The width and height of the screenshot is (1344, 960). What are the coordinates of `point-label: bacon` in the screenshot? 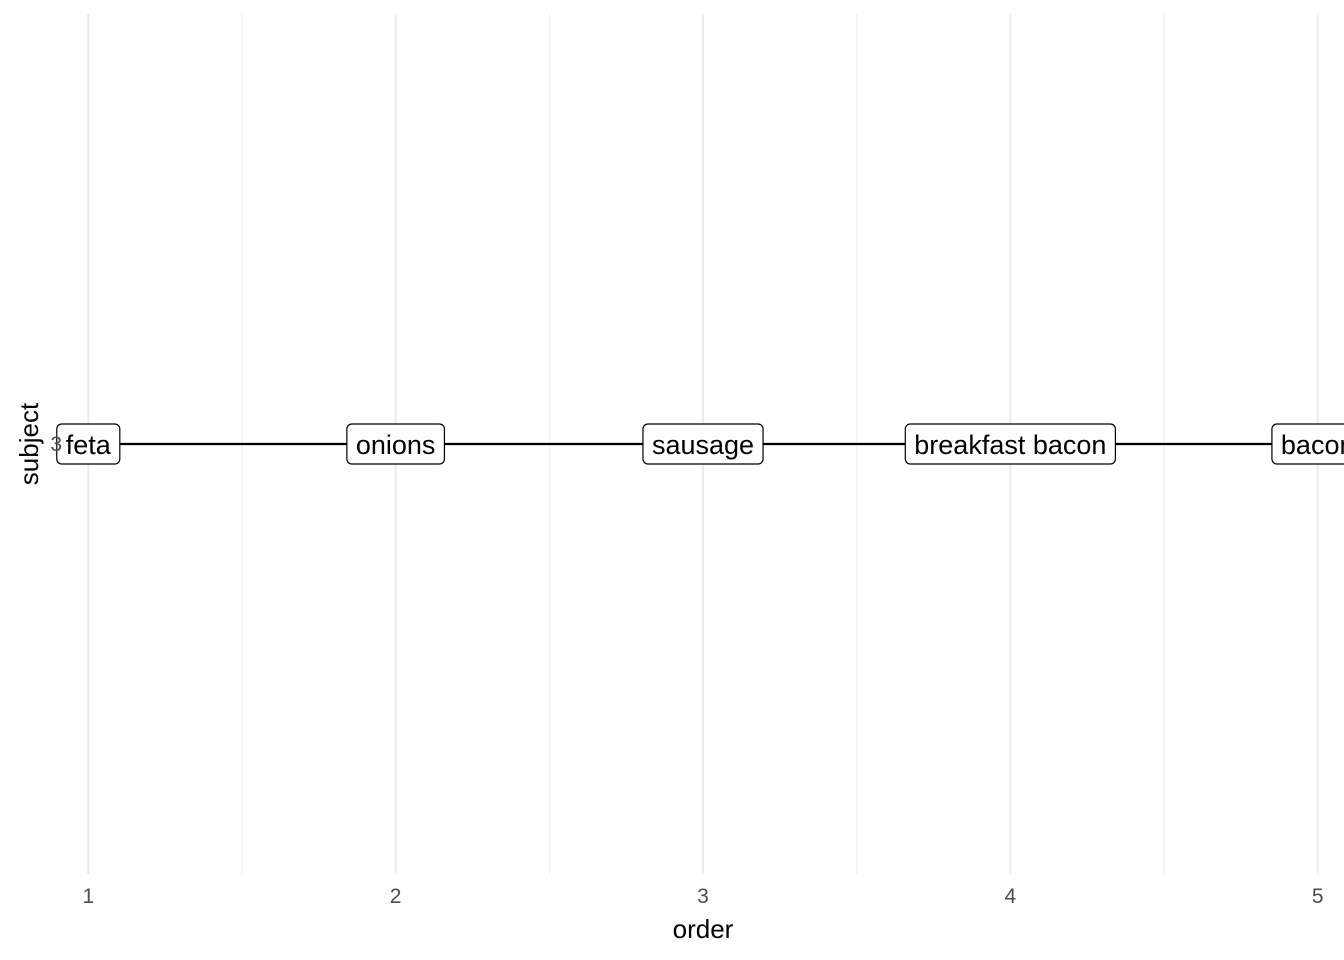 It's located at (1307, 444).